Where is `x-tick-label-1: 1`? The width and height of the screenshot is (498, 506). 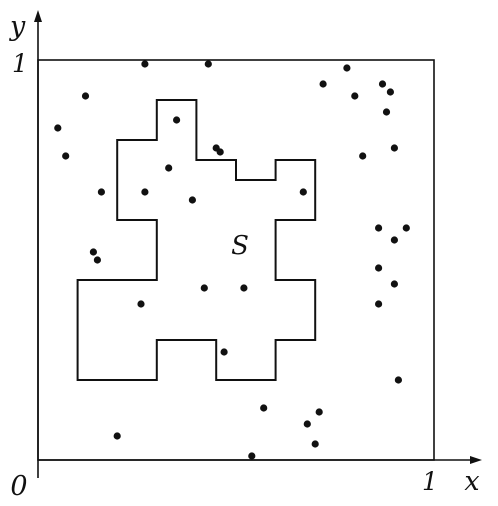 x-tick-label-1: 1 is located at coordinates (430, 481).